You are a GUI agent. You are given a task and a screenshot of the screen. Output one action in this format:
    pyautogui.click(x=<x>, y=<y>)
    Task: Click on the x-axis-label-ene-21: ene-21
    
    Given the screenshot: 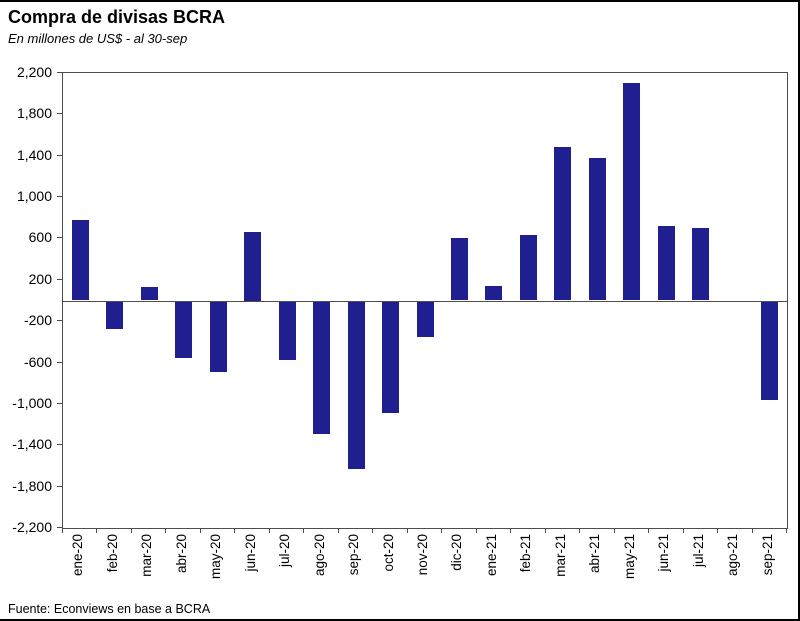 What is the action you would take?
    pyautogui.click(x=491, y=555)
    